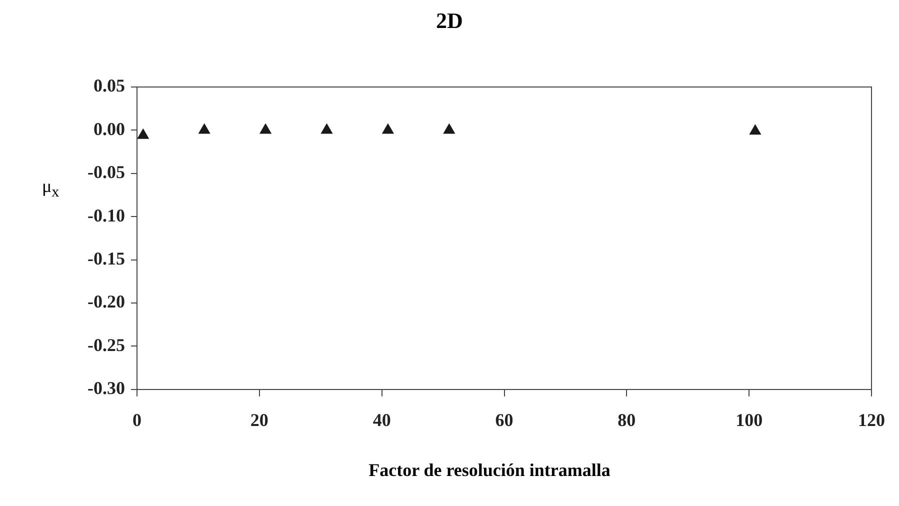 The image size is (899, 506). Describe the element at coordinates (504, 420) in the screenshot. I see `x-tick-label: 60` at that location.